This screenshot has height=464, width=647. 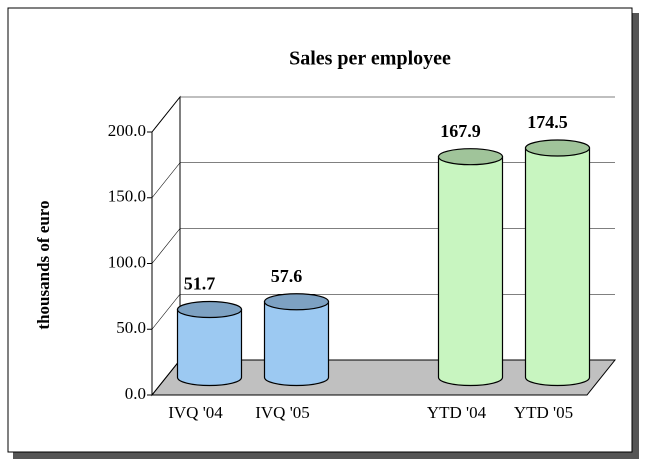 I want to click on x-tick-label: IVQ '05, so click(x=282, y=412).